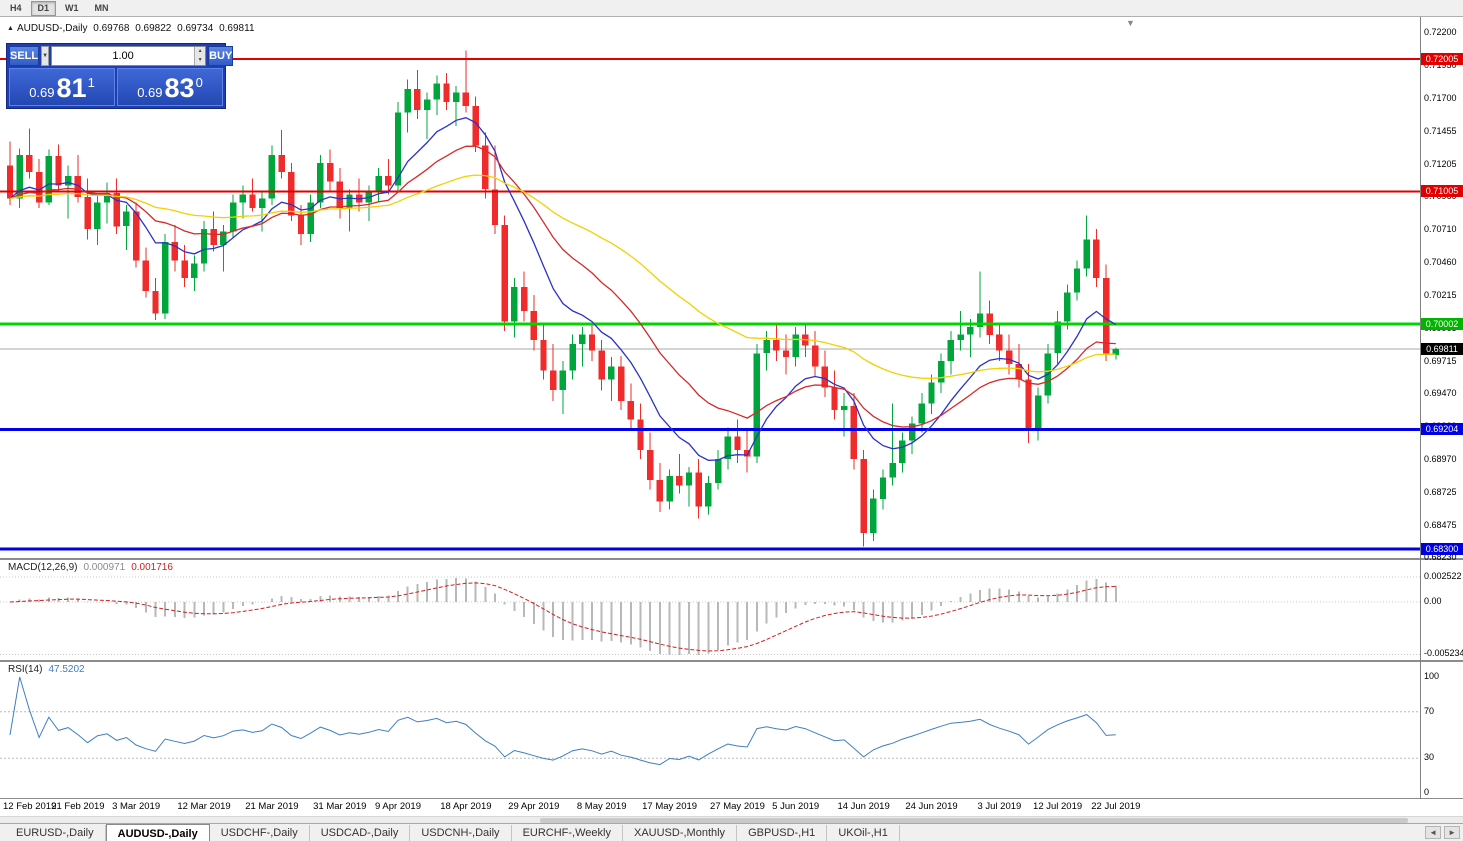 The image size is (1463, 841). Describe the element at coordinates (1440, 32) in the screenshot. I see `price-axis-tick: 0.72200` at that location.